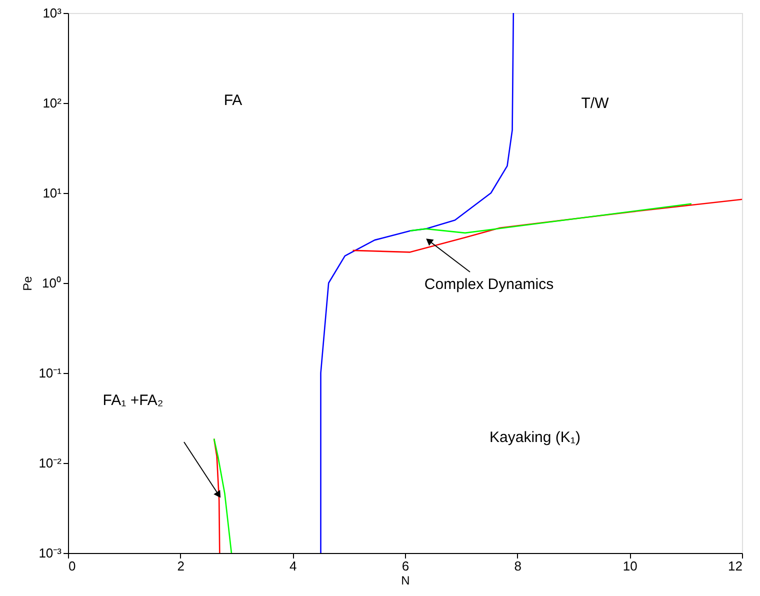 The image size is (760, 596). Describe the element at coordinates (52, 283) in the screenshot. I see `y-tick-label: 10⁰` at that location.